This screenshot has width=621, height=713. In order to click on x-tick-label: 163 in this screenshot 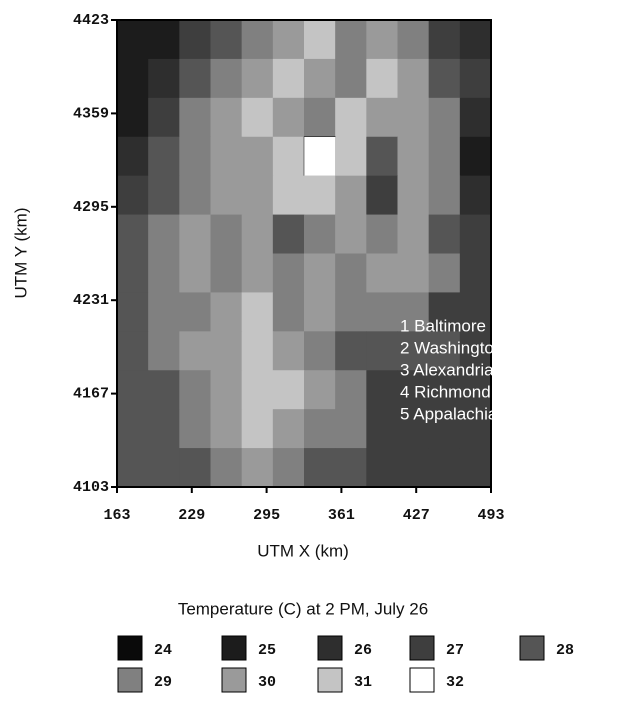, I will do `click(116, 515)`.